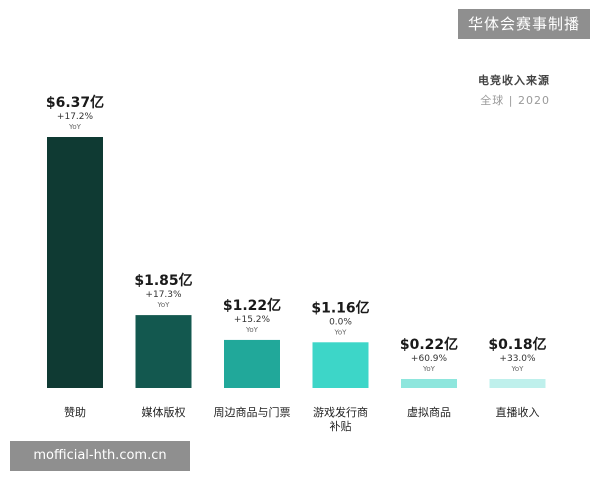 This screenshot has height=480, width=600. Describe the element at coordinates (252, 320) in the screenshot. I see `growth-label: +15.2%` at that location.